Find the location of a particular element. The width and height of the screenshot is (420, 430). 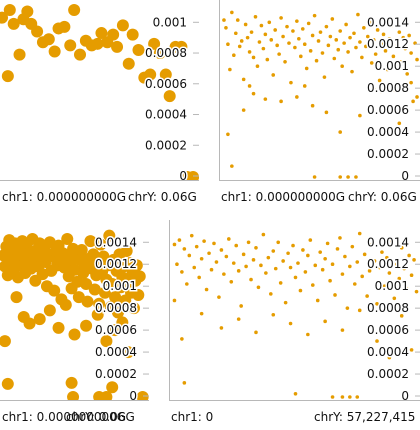

x-axis-start-label: chr1: 0 is located at coordinates (192, 417).